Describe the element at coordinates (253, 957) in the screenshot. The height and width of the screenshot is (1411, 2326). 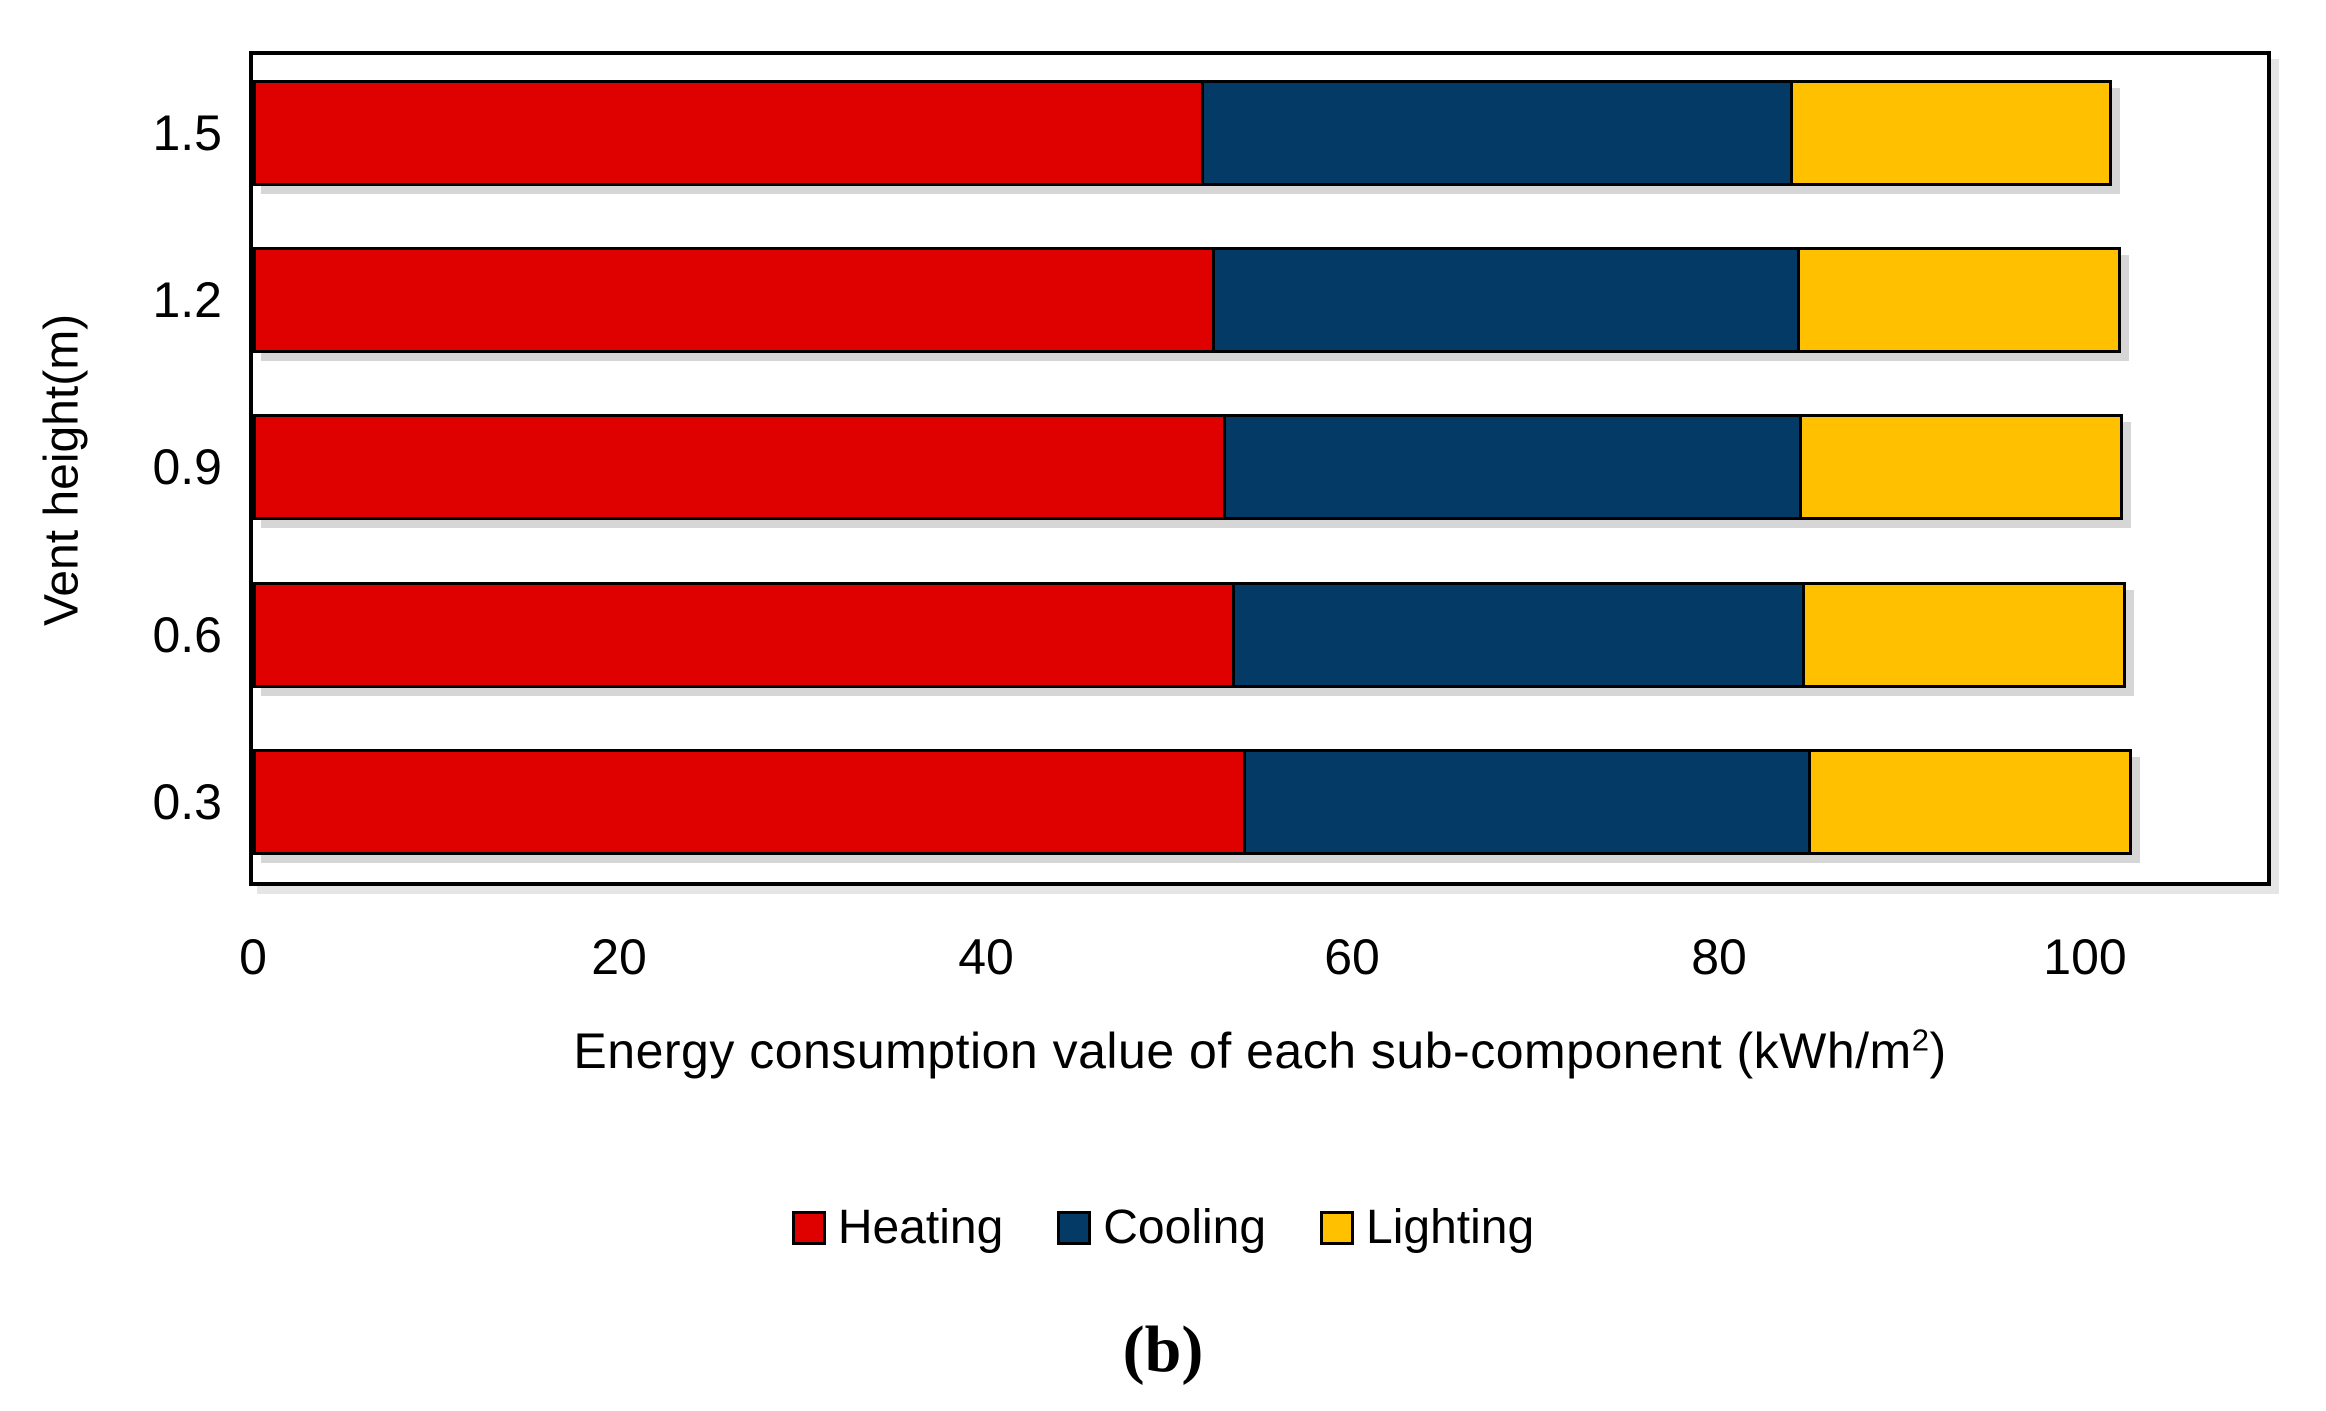
I see `x-tick-label-0: 0` at that location.